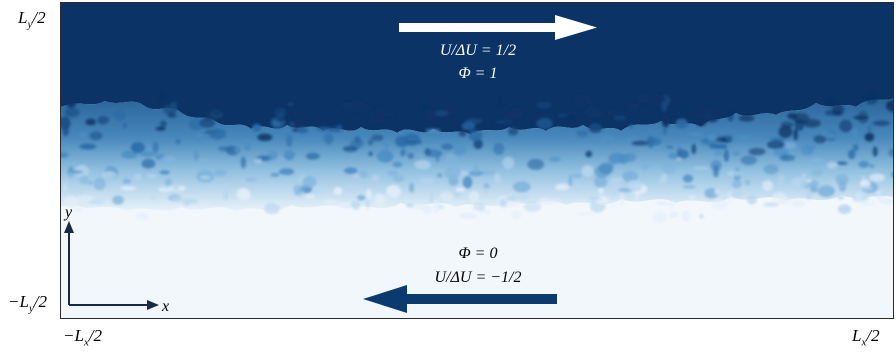 This screenshot has height=353, width=896. Describe the element at coordinates (83, 337) in the screenshot. I see `x-left-label: −Lx/2` at that location.